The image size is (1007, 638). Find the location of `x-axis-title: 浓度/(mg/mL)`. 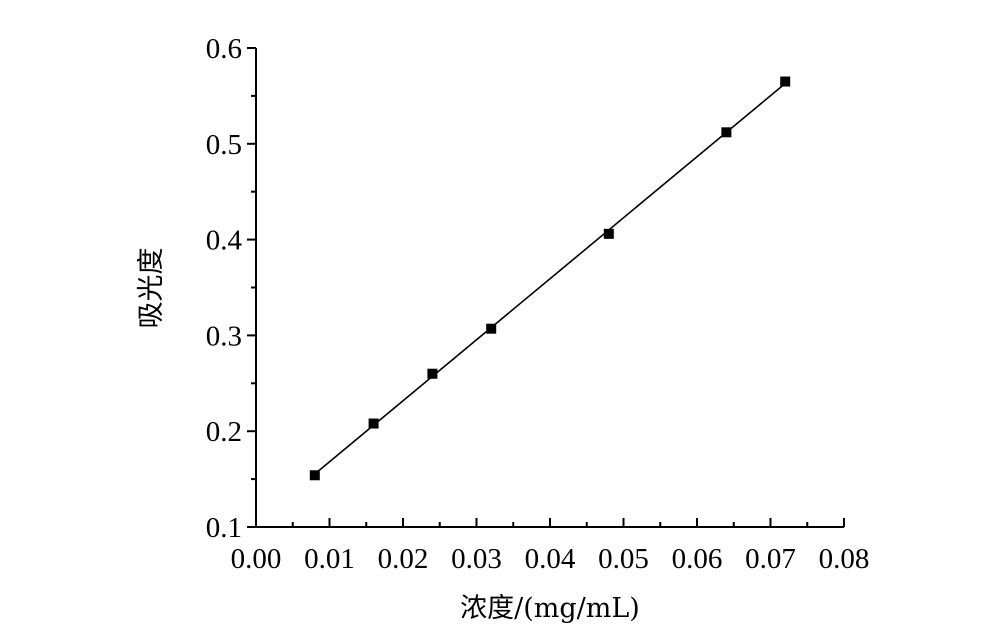

x-axis-title: 浓度/(mg/mL) is located at coordinates (550, 608).